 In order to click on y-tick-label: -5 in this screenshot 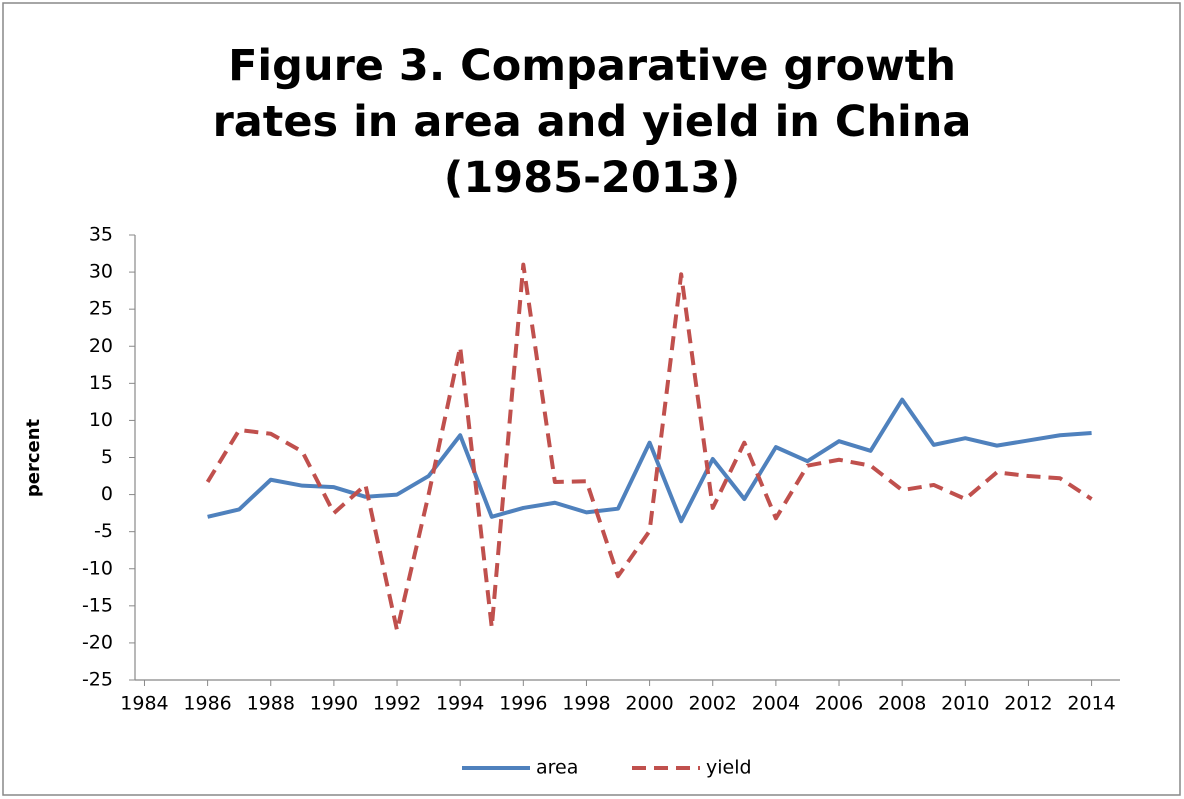, I will do `click(103, 531)`.